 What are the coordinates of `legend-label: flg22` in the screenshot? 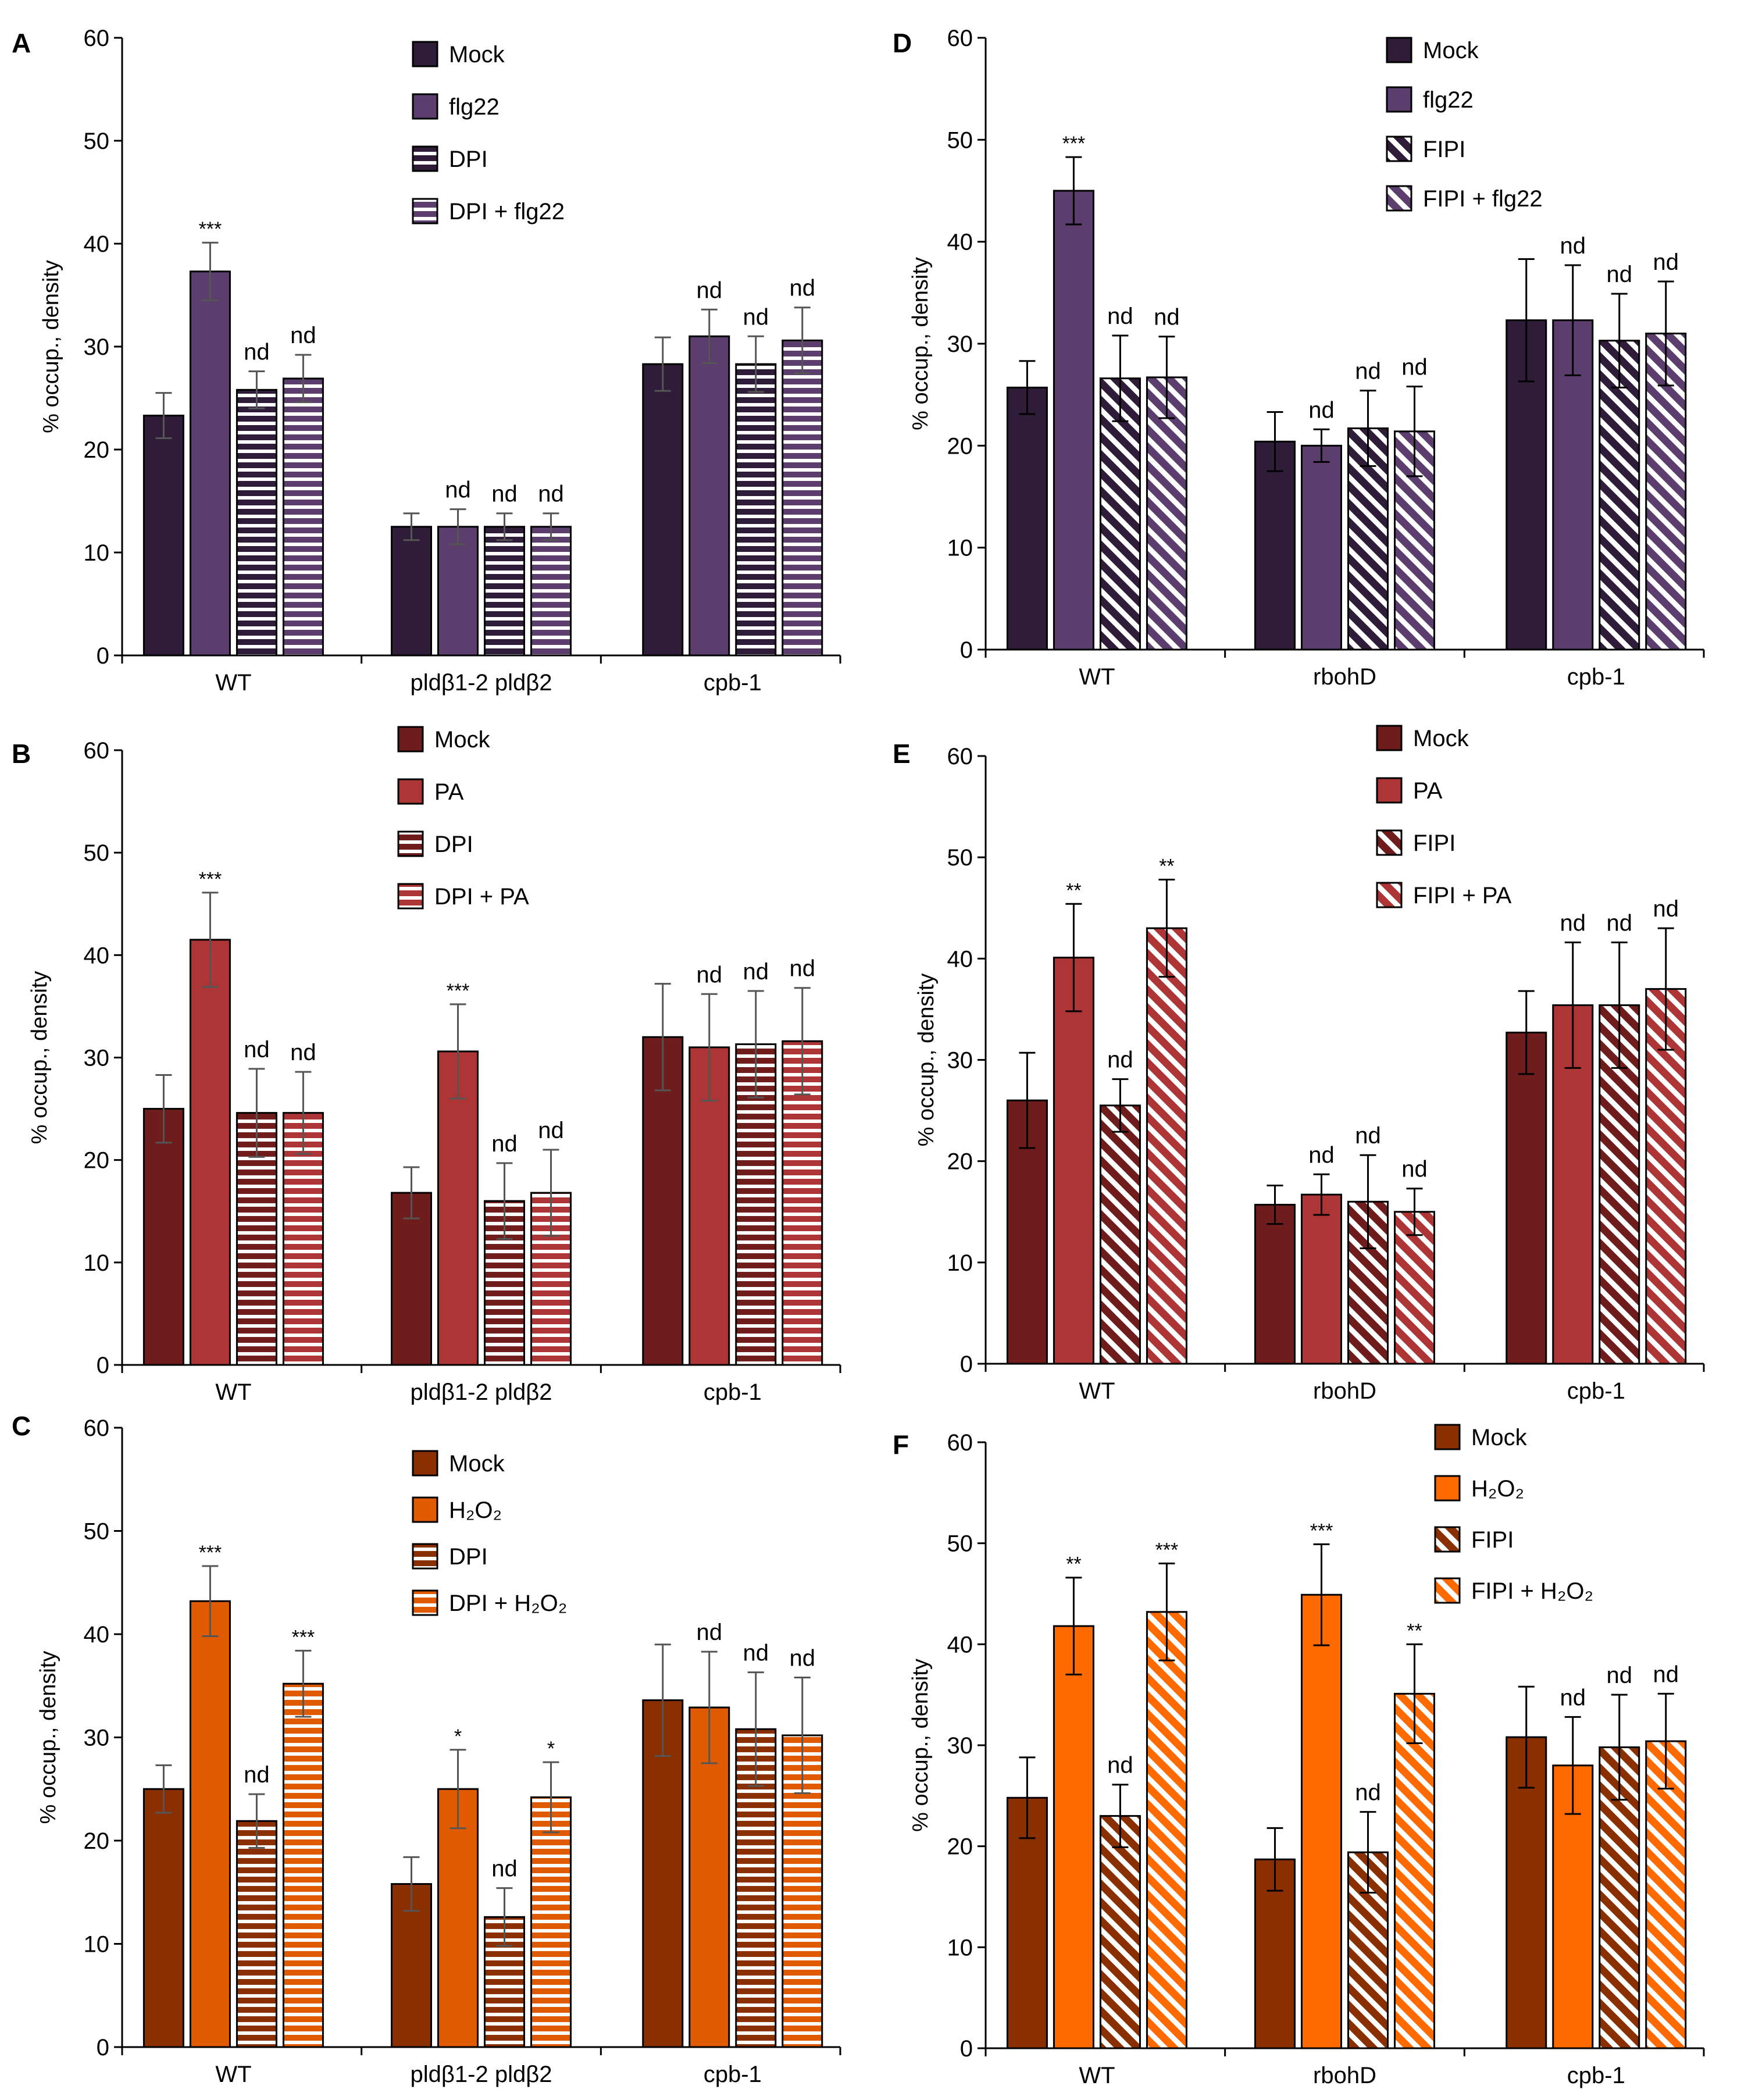 It's located at (1448, 100).